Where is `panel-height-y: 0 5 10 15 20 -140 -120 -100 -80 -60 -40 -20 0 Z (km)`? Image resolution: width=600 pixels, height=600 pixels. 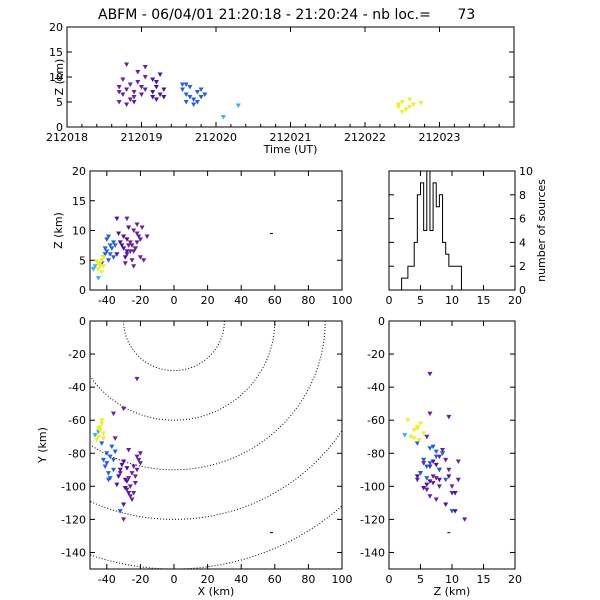 panel-height-y: 0 5 10 15 20 -140 -120 -100 -80 -60 -40 -20 0 Z (km) is located at coordinates (441, 456).